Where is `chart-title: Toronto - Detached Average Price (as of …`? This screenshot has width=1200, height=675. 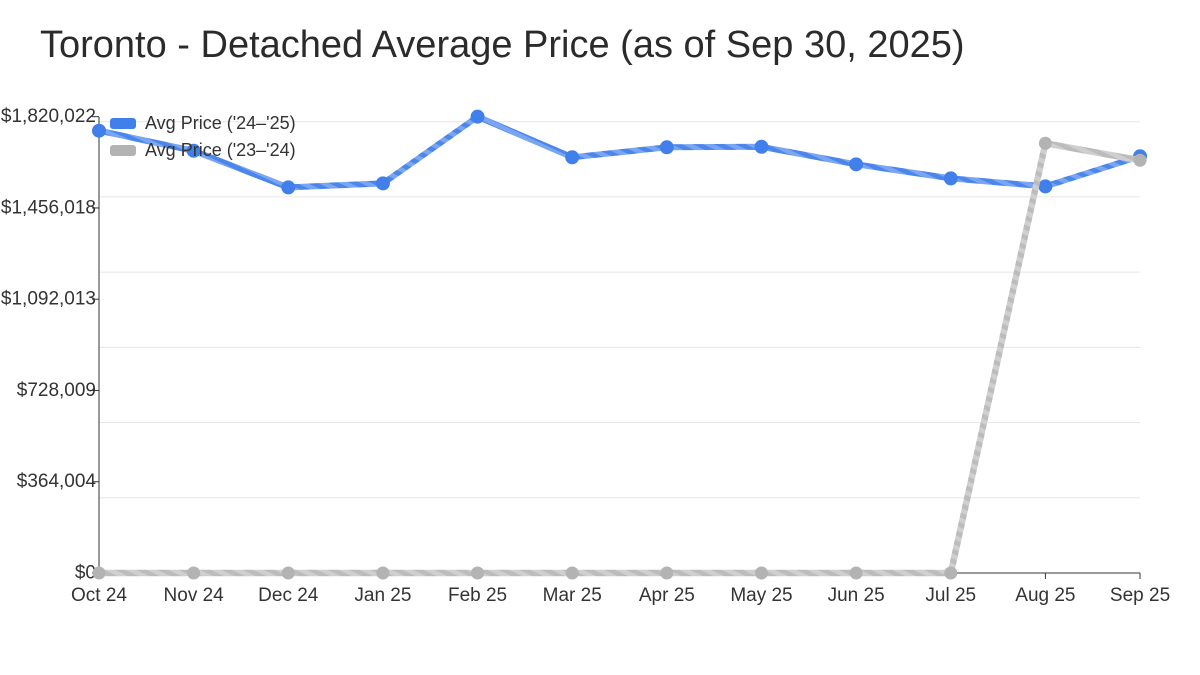 chart-title: Toronto - Detached Average Price (as of … is located at coordinates (502, 45).